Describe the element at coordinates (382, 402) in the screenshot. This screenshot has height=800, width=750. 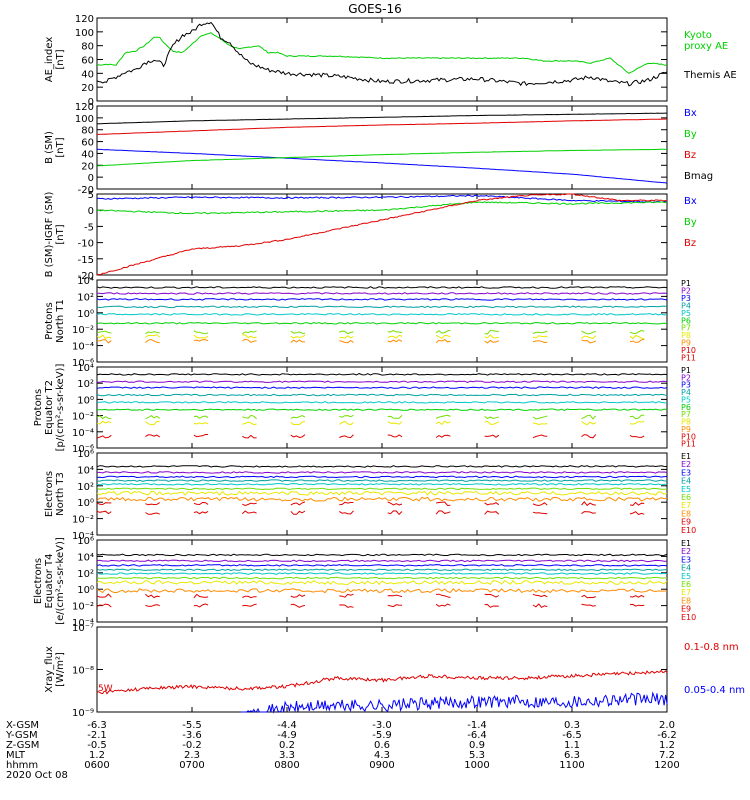
I see `series-p5` at that location.